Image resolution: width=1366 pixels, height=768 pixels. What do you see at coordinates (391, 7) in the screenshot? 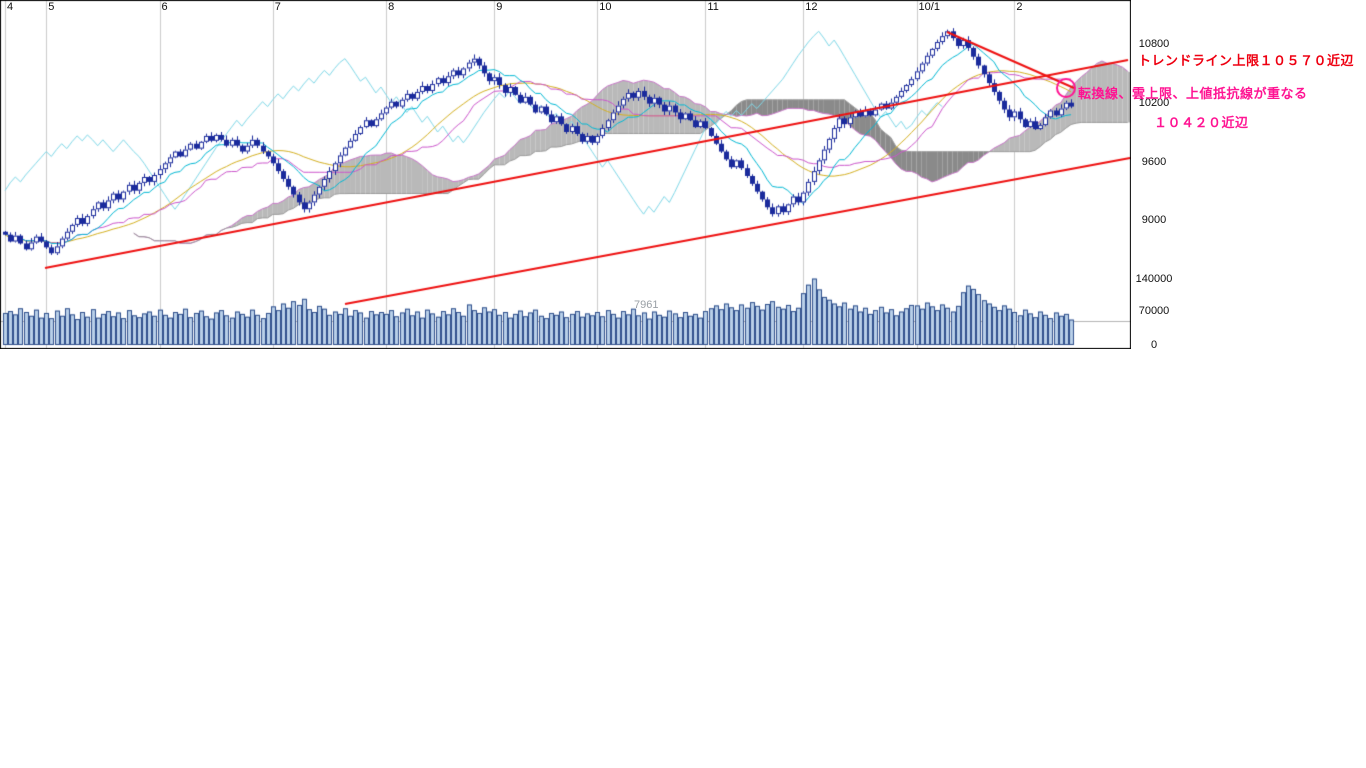
I see `x-axis-month-label: 8` at bounding box center [391, 7].